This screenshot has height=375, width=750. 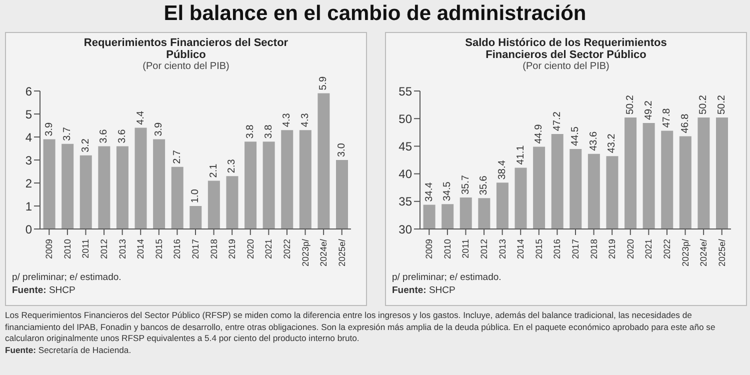 I want to click on y-tick-label: 4, so click(x=28, y=137).